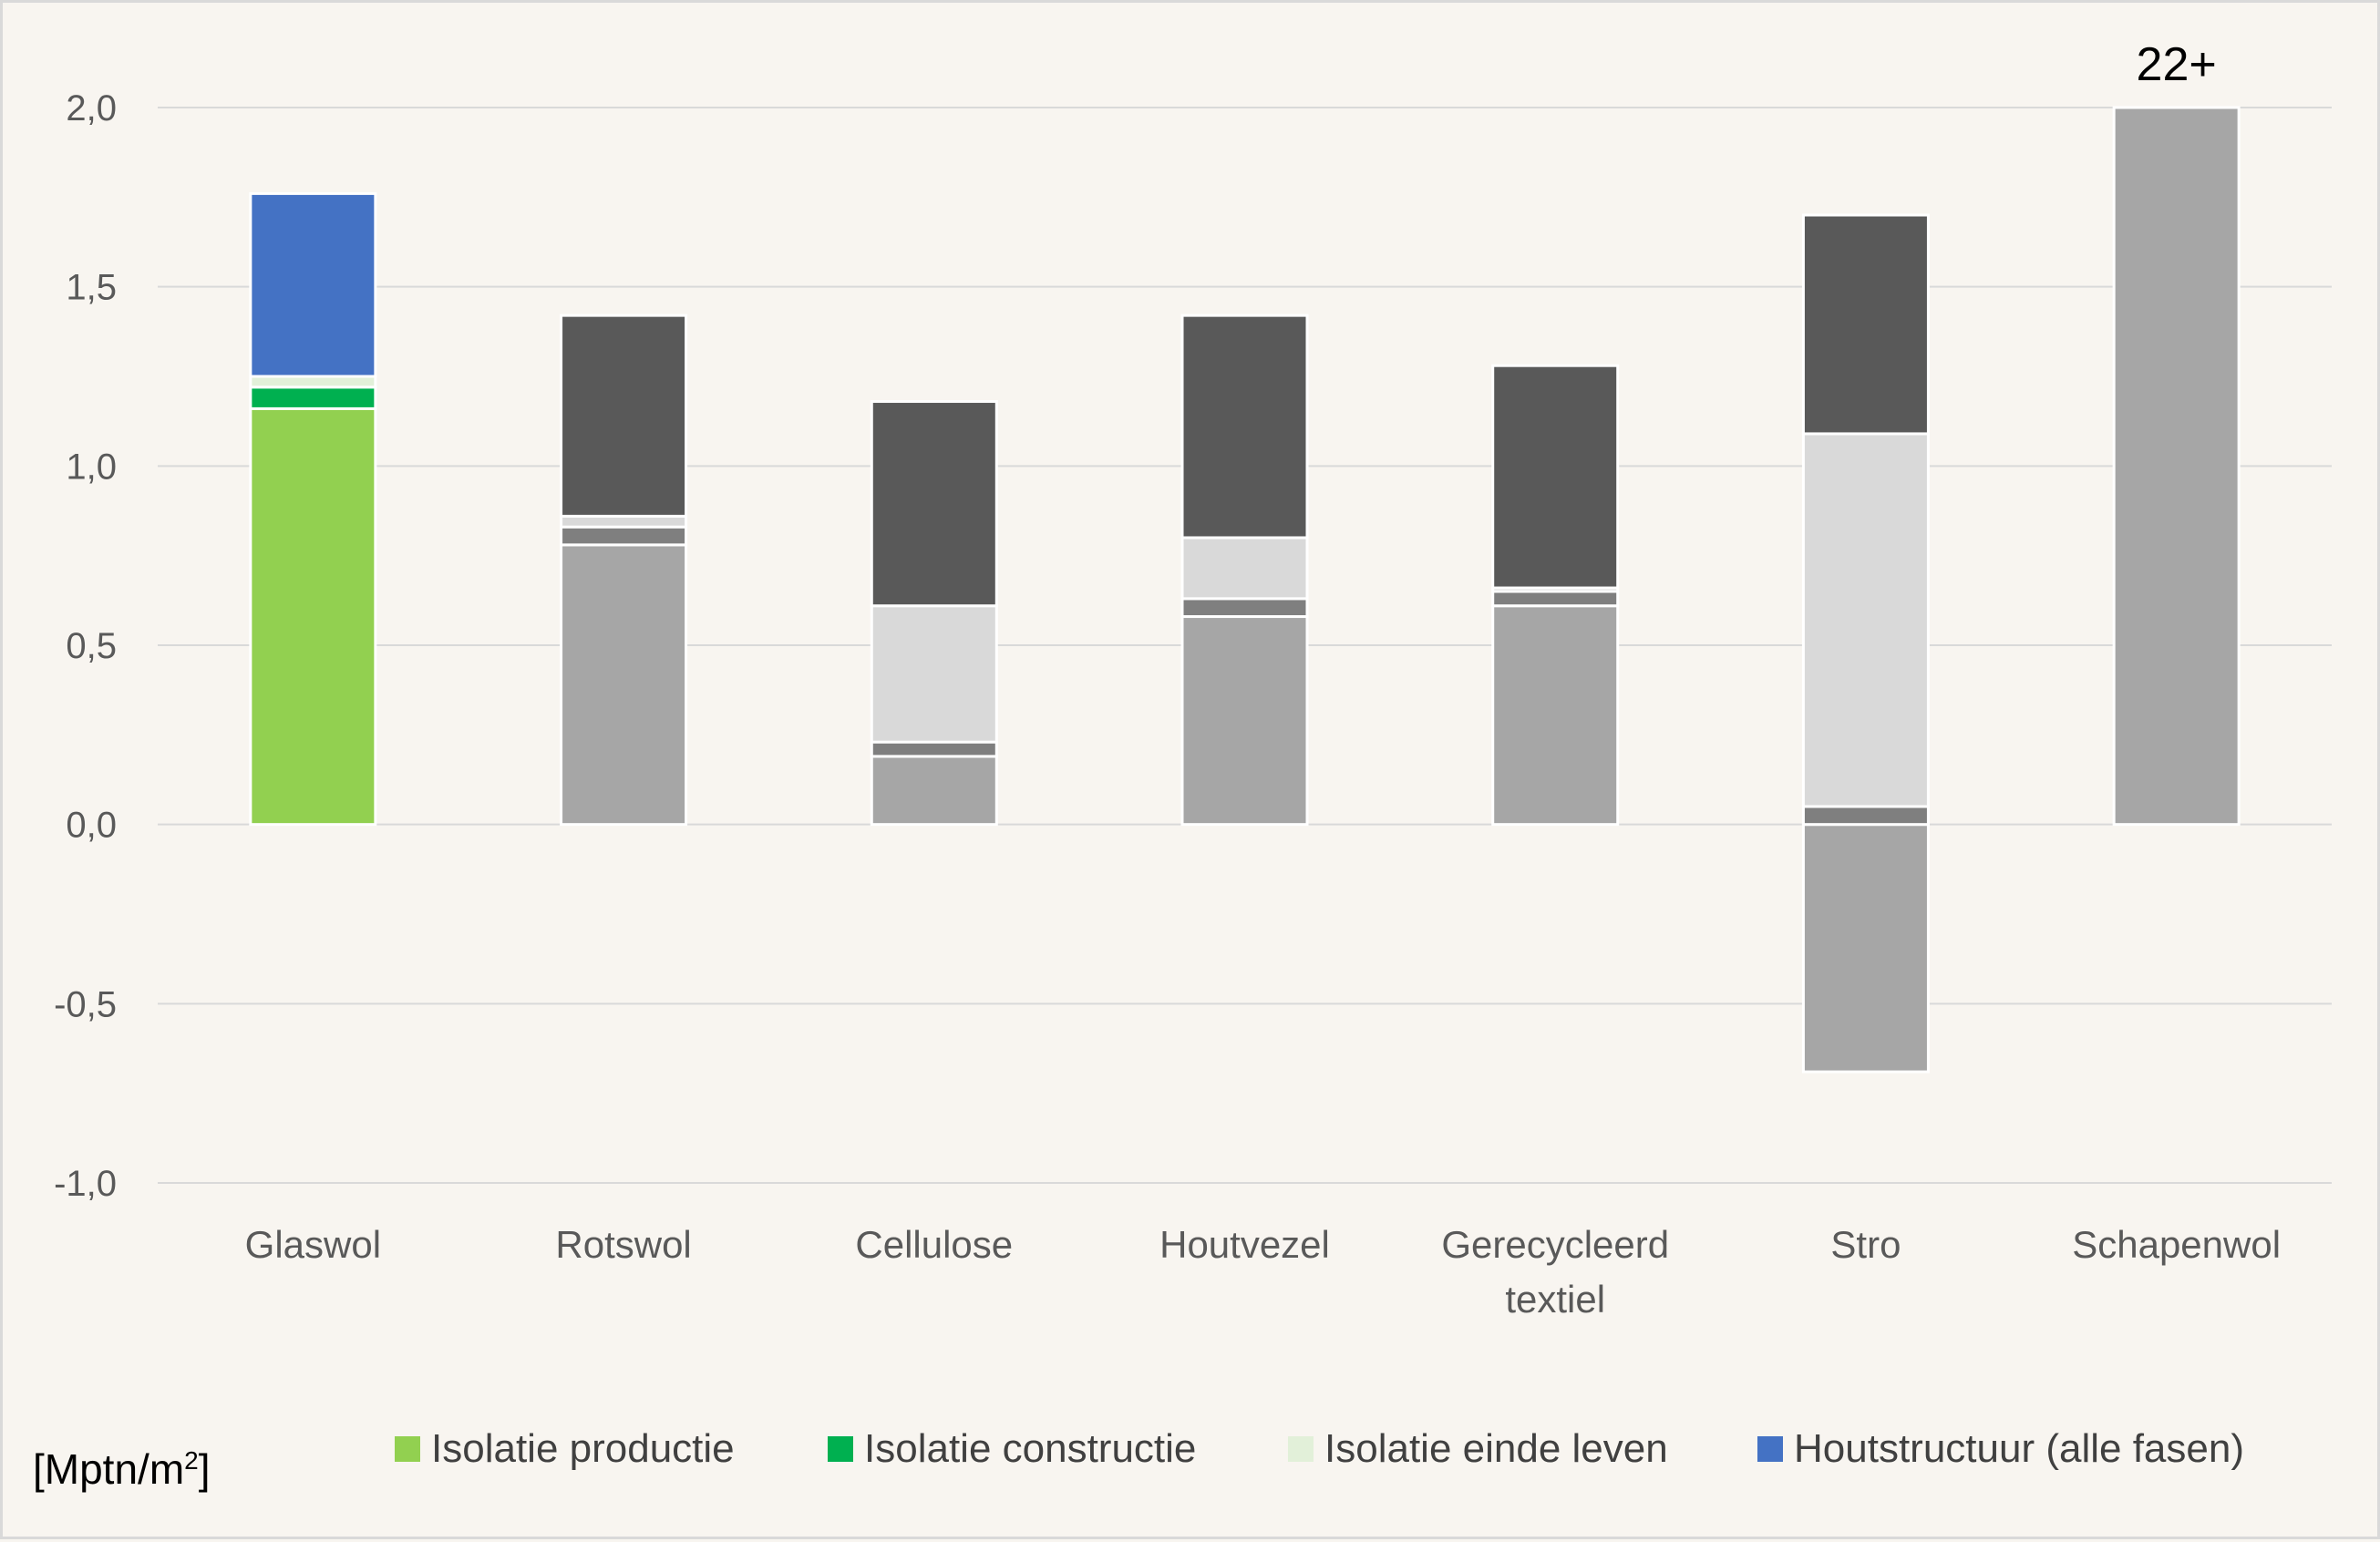 The height and width of the screenshot is (1542, 2380). I want to click on category-label: Stro, so click(1866, 1244).